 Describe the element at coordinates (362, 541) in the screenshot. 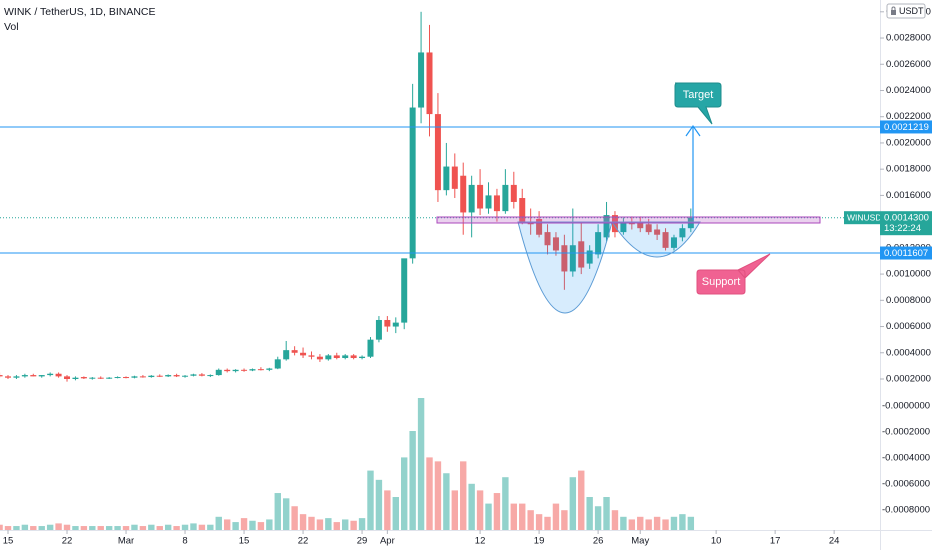

I see `x-tick-label: 29` at that location.